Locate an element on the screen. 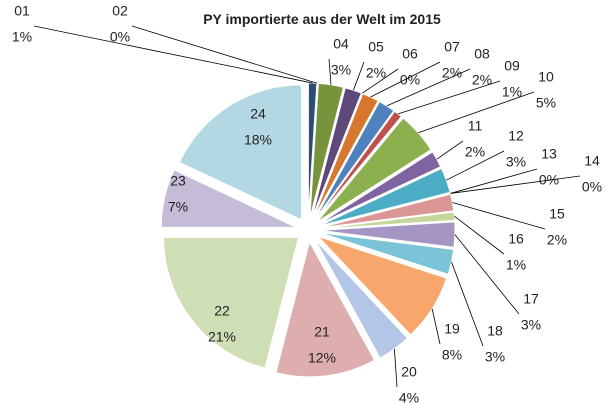  slice-value-label: 4% is located at coordinates (409, 397).